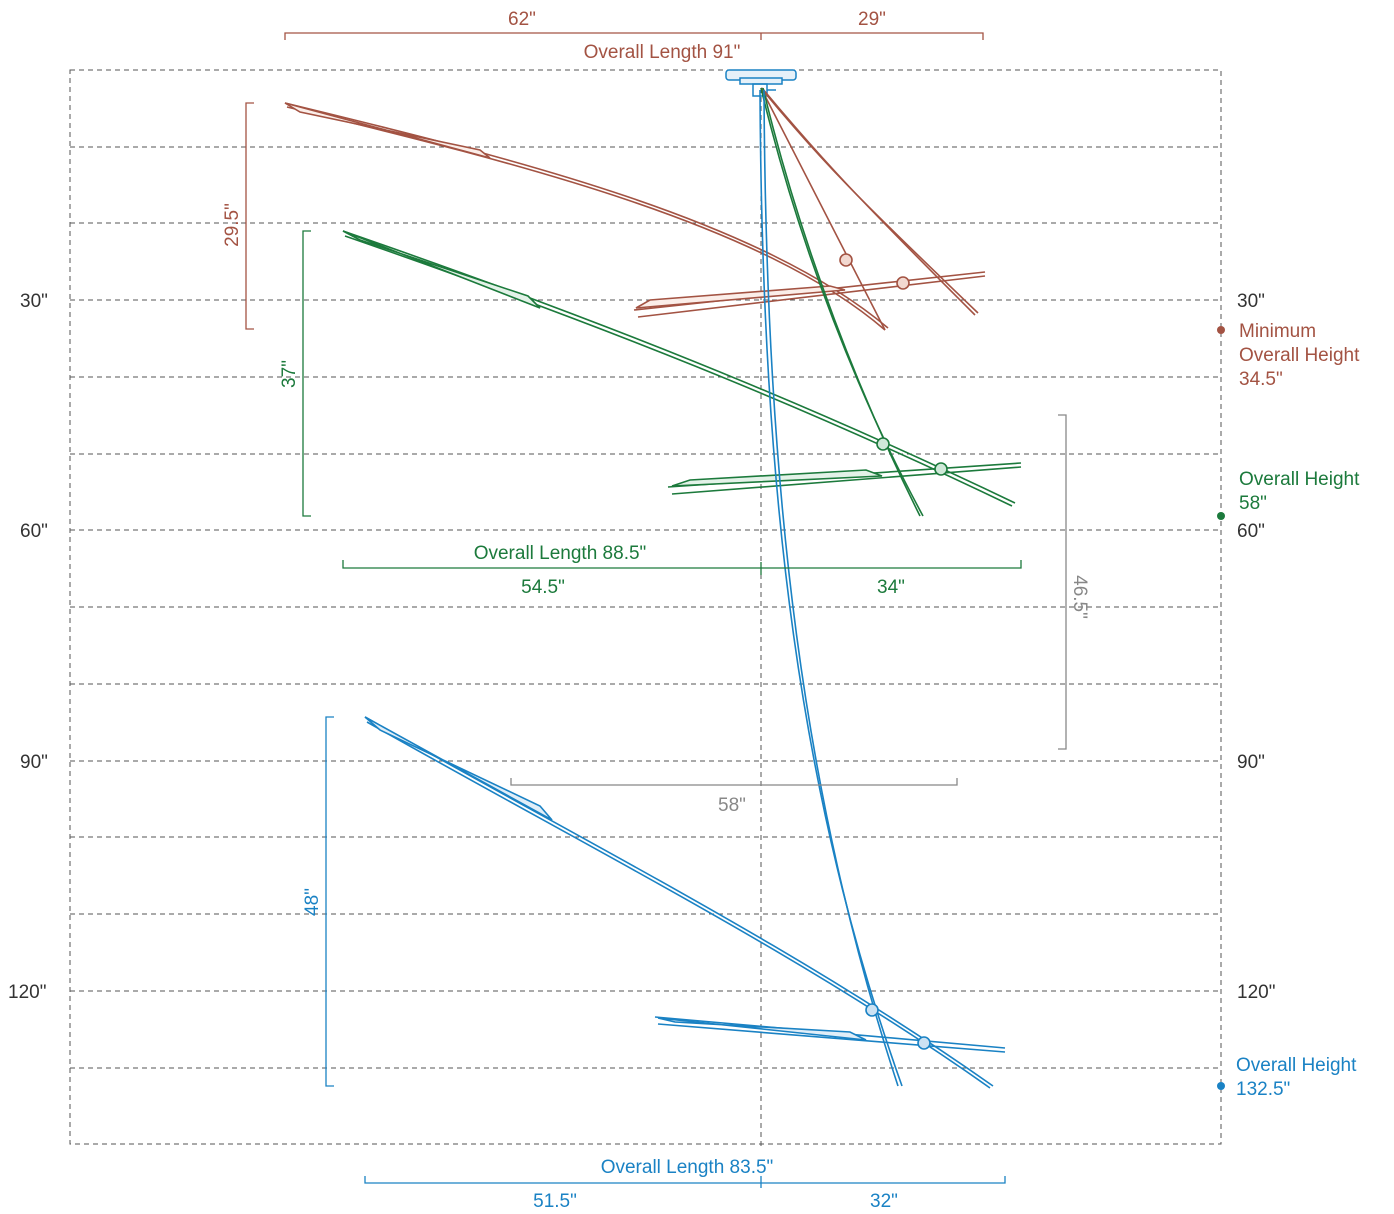 Image resolution: width=1394 pixels, height=1214 pixels. Describe the element at coordinates (679, 367) in the screenshot. I see `green-rod-long` at that location.